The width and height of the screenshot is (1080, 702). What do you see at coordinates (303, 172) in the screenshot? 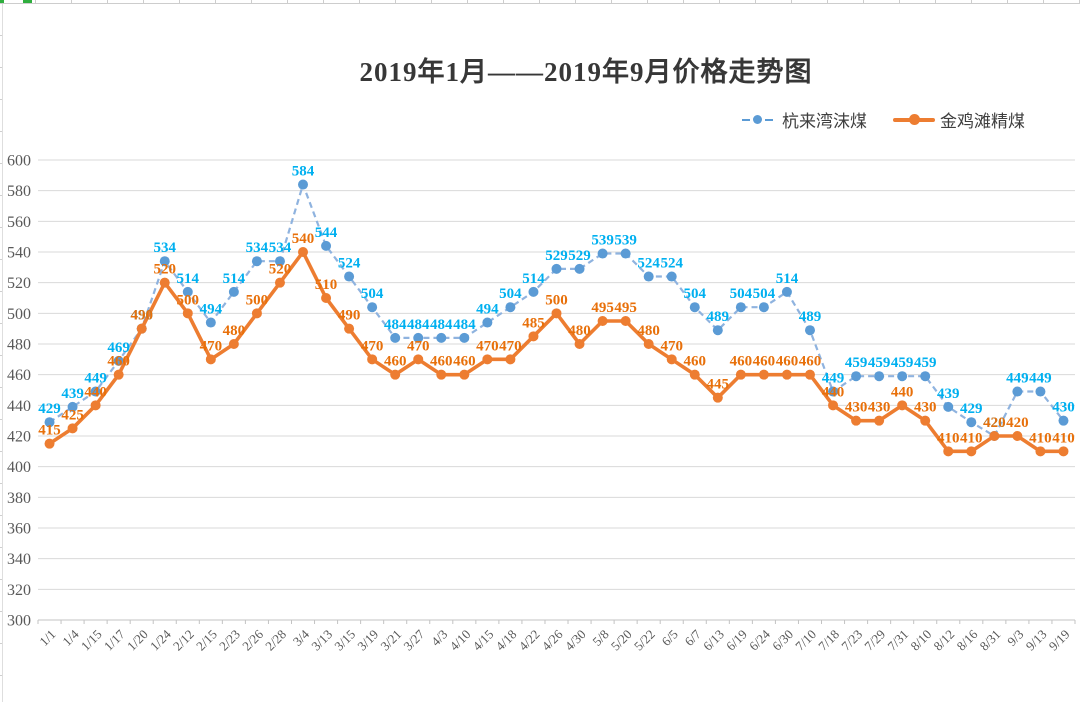
I see `svg-text: 584` at bounding box center [303, 172].